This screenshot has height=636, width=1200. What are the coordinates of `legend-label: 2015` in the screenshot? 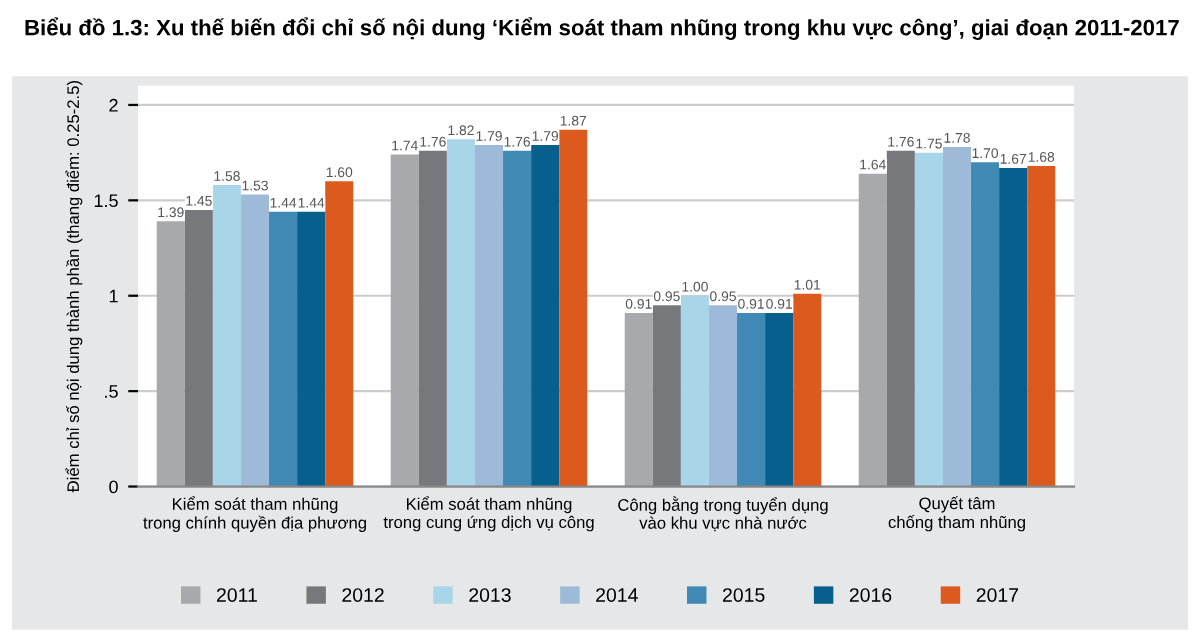 It's located at (744, 595).